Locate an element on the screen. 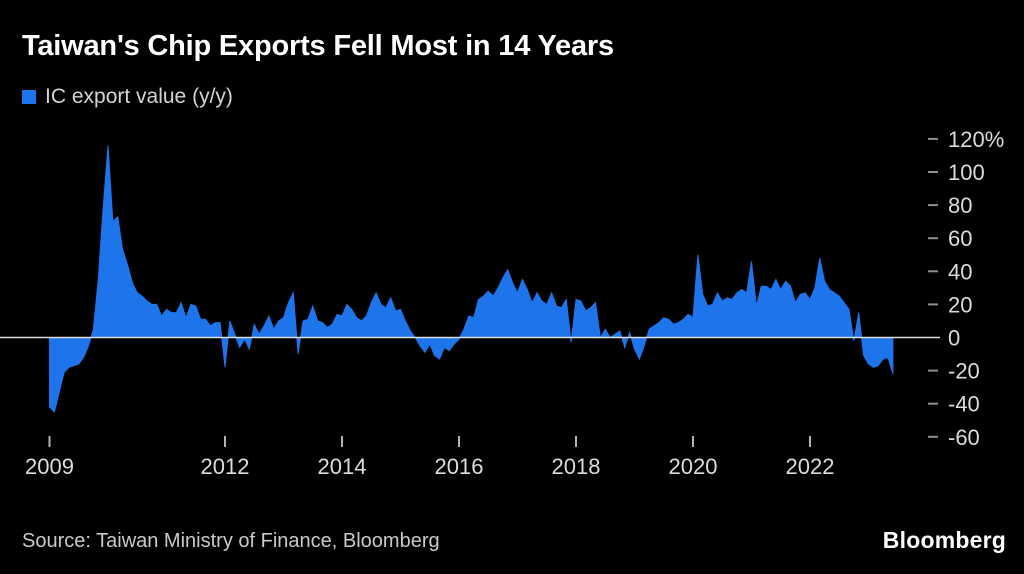  bloomberg-logo: Bloomberg is located at coordinates (944, 540).